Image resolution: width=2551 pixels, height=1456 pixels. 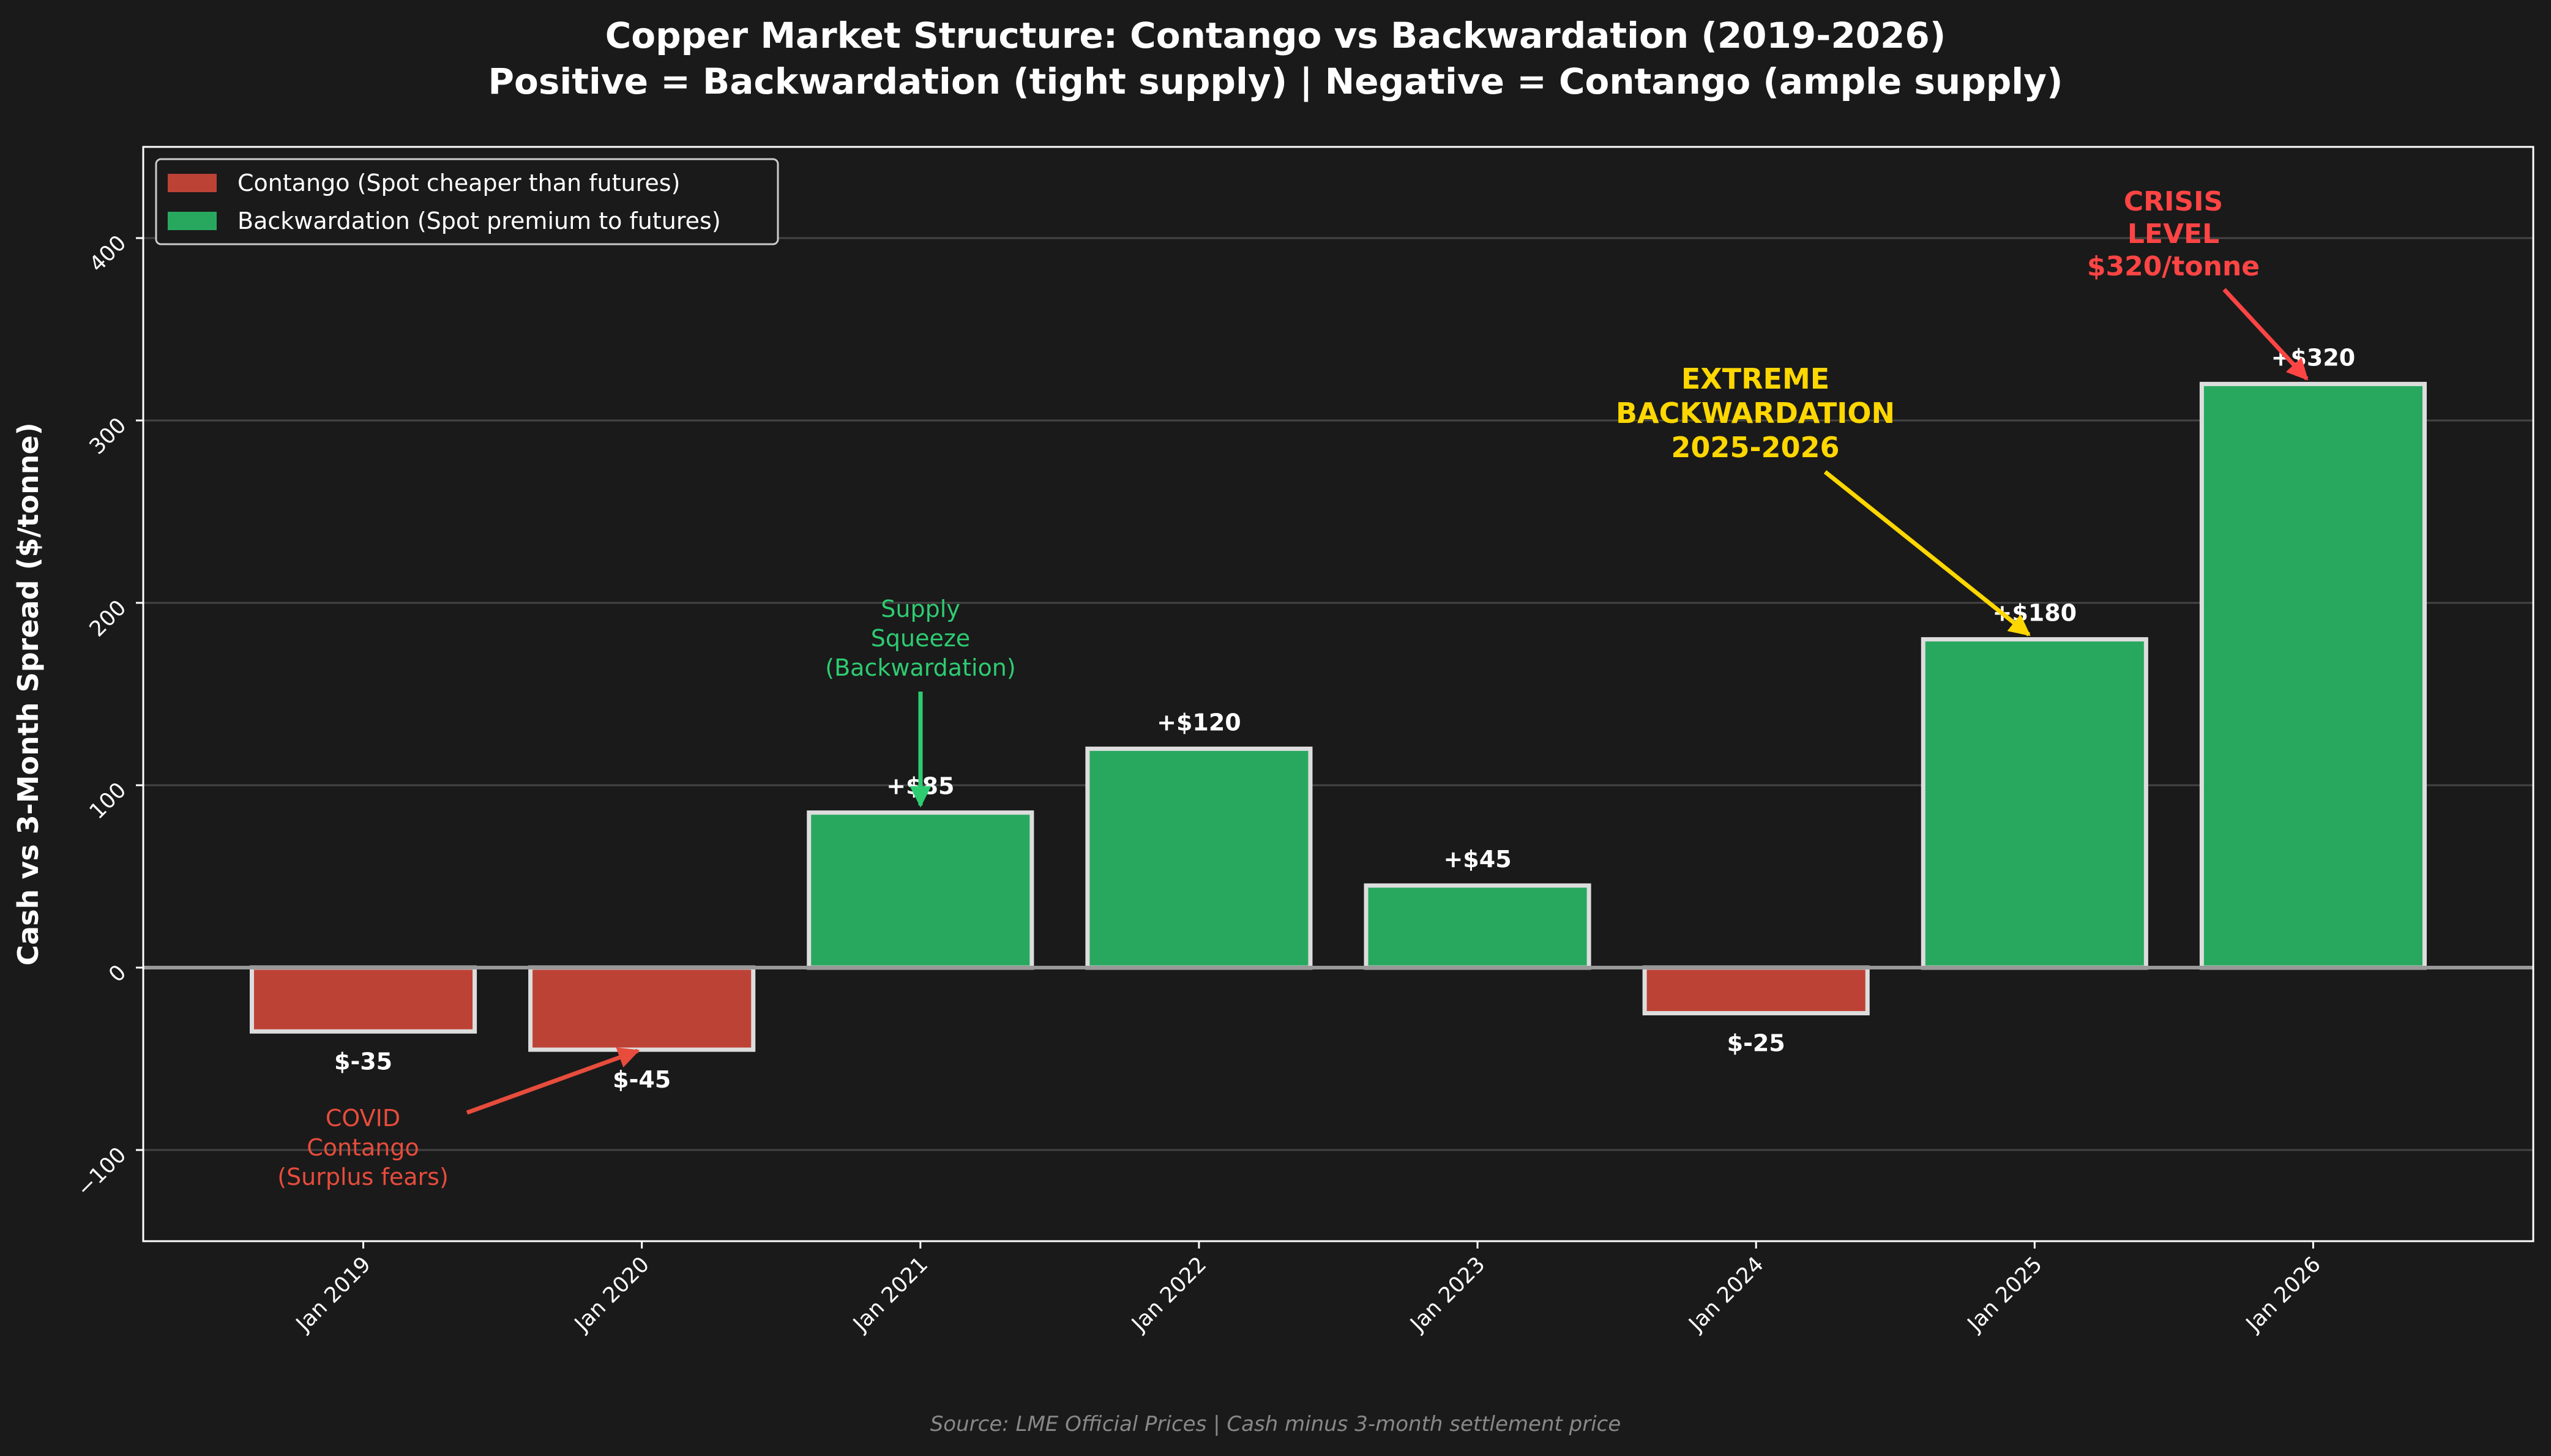 I want to click on data-label: +$180, so click(x=2035, y=613).